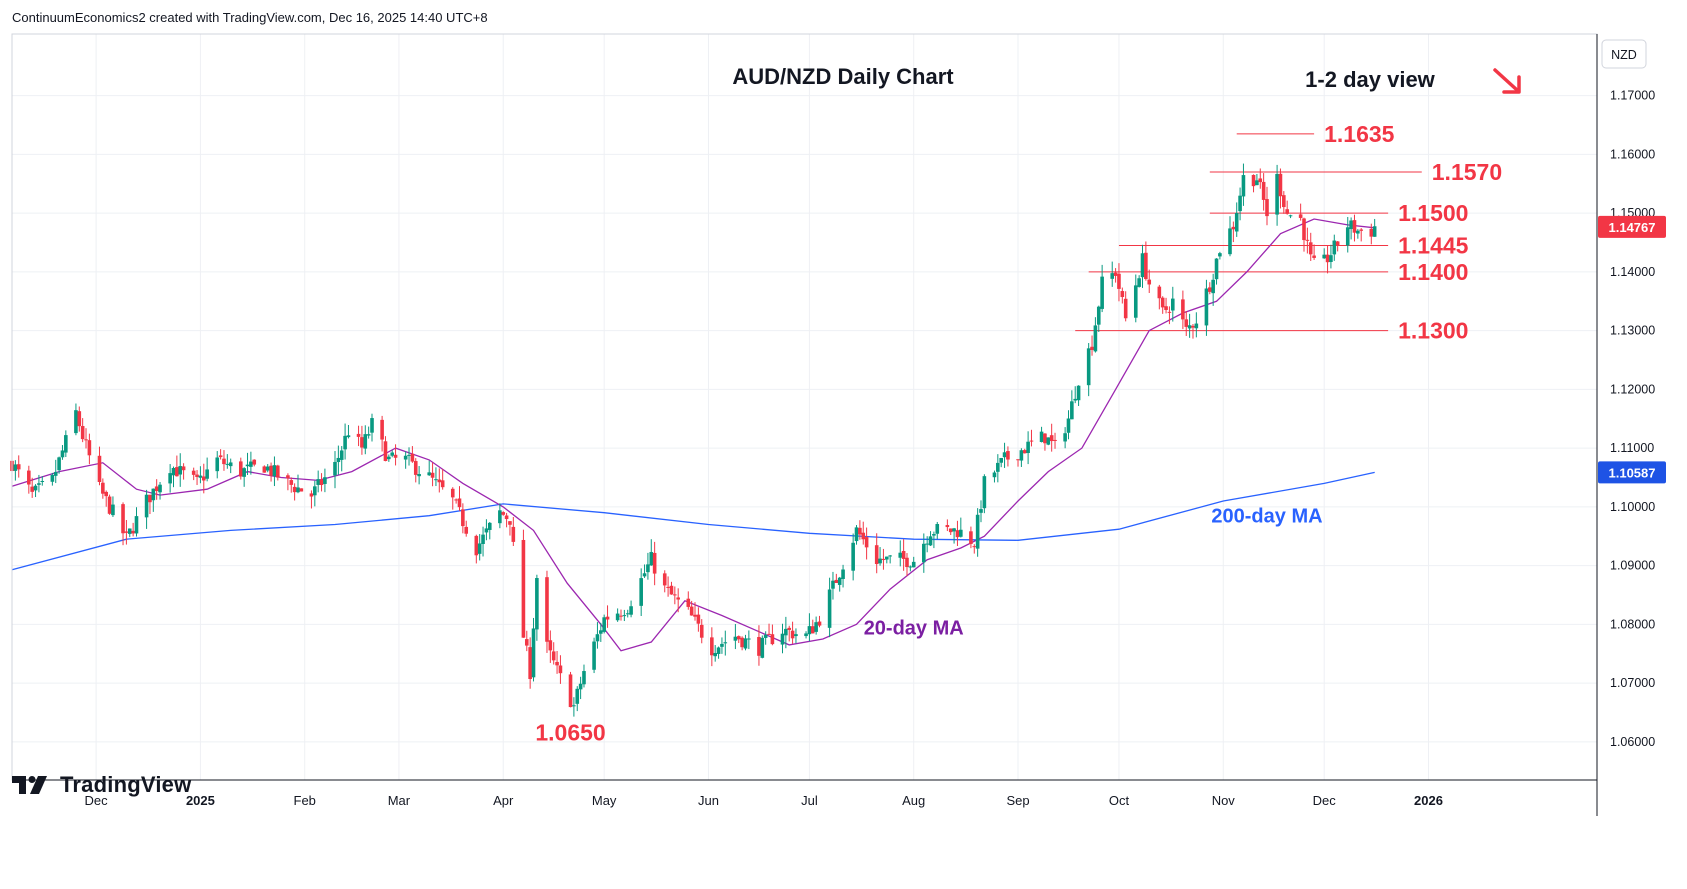 This screenshot has height=889, width=1687. Describe the element at coordinates (913, 800) in the screenshot. I see `x-tick-label: Aug` at that location.